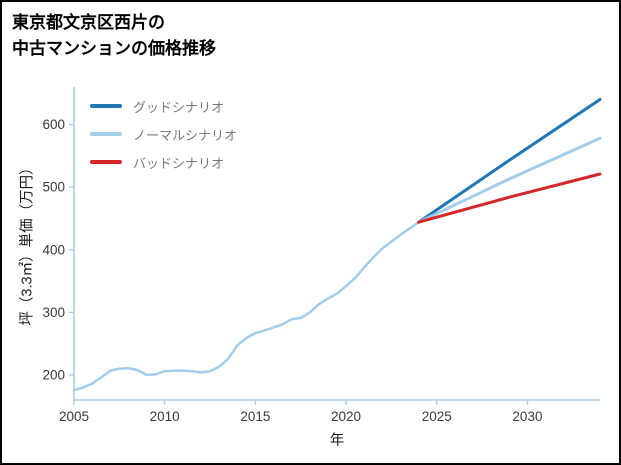 The image size is (621, 465). I want to click on y-axis-label: 坪（3.3㎡）単価（万円）, so click(27, 243).